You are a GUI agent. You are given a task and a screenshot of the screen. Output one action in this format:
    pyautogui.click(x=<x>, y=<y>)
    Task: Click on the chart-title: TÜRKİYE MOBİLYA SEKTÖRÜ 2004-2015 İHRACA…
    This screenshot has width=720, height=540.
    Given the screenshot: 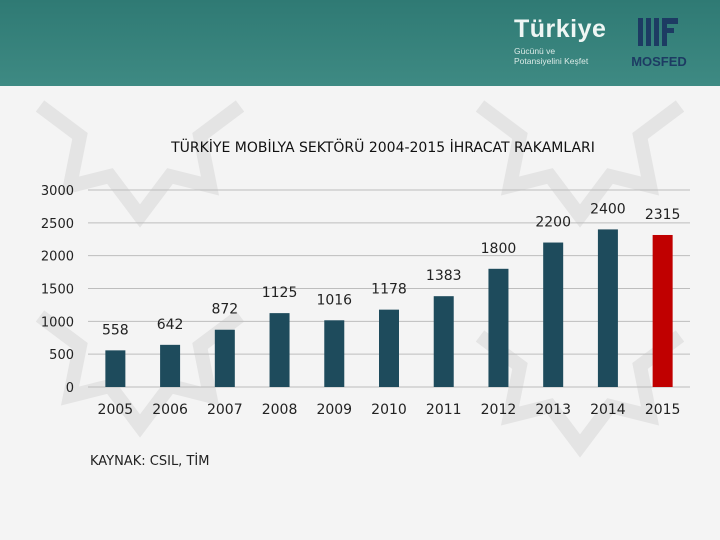 What is the action you would take?
    pyautogui.click(x=382, y=147)
    